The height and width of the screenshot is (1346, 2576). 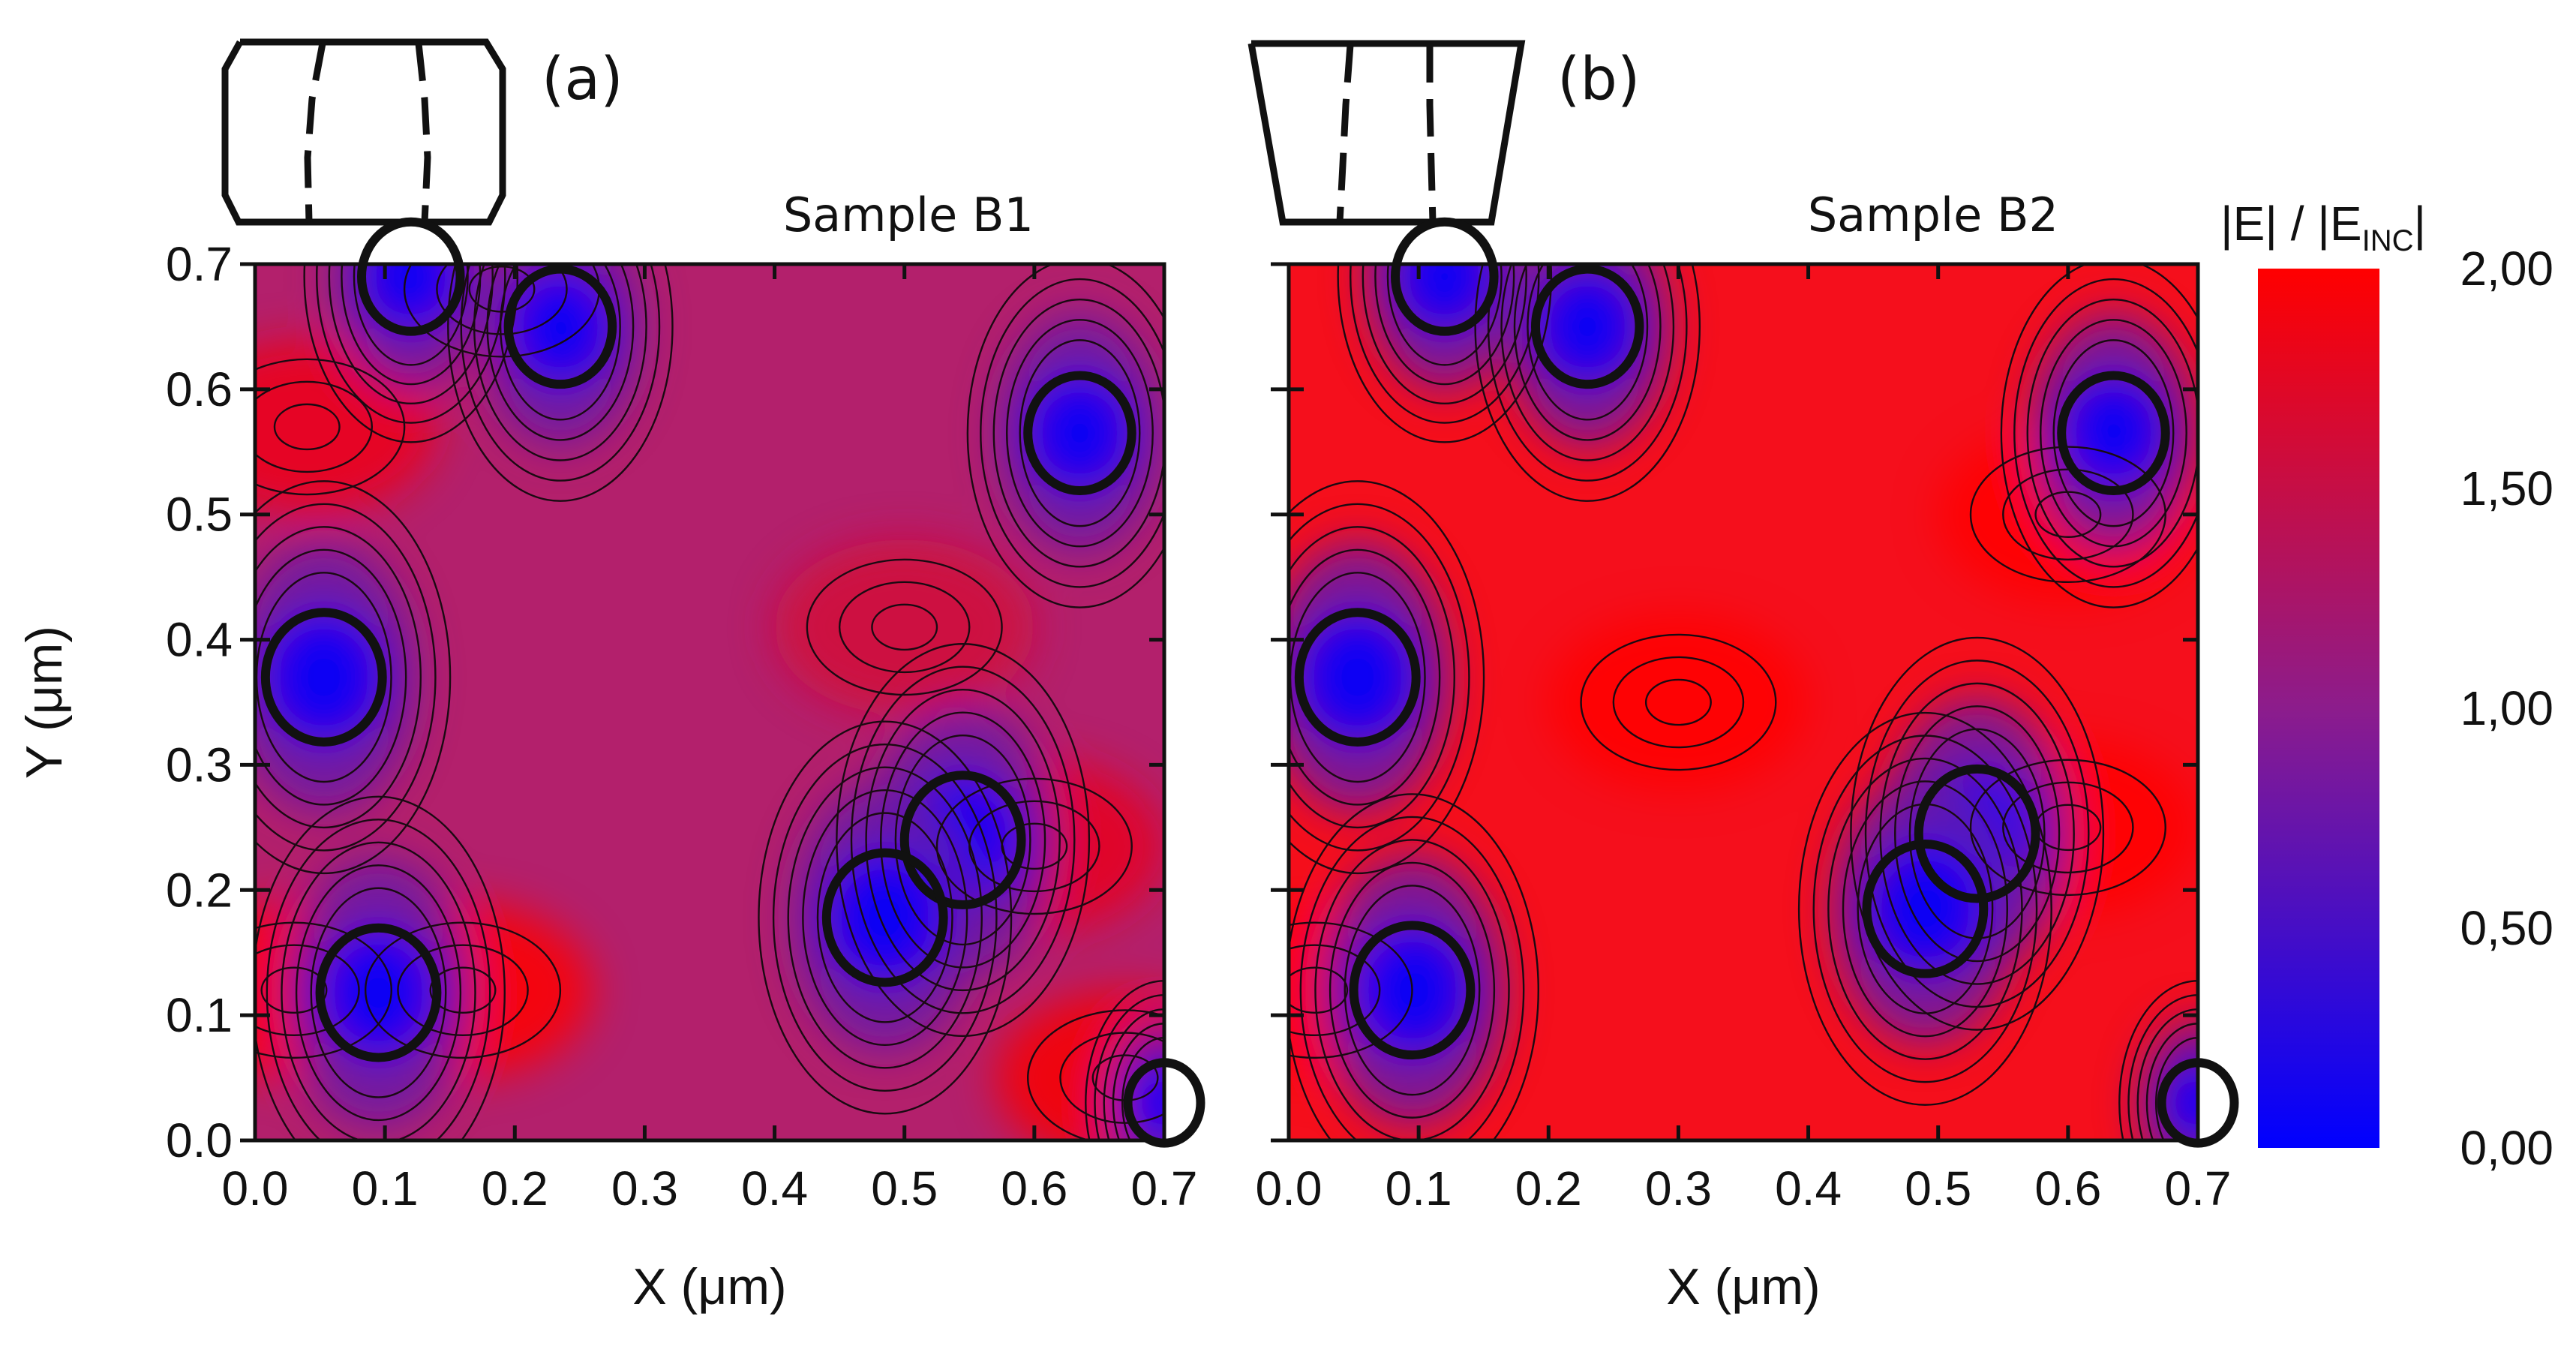 What do you see at coordinates (1743, 1286) in the screenshot?
I see `panel-b-x-axis-title: X (μm)` at bounding box center [1743, 1286].